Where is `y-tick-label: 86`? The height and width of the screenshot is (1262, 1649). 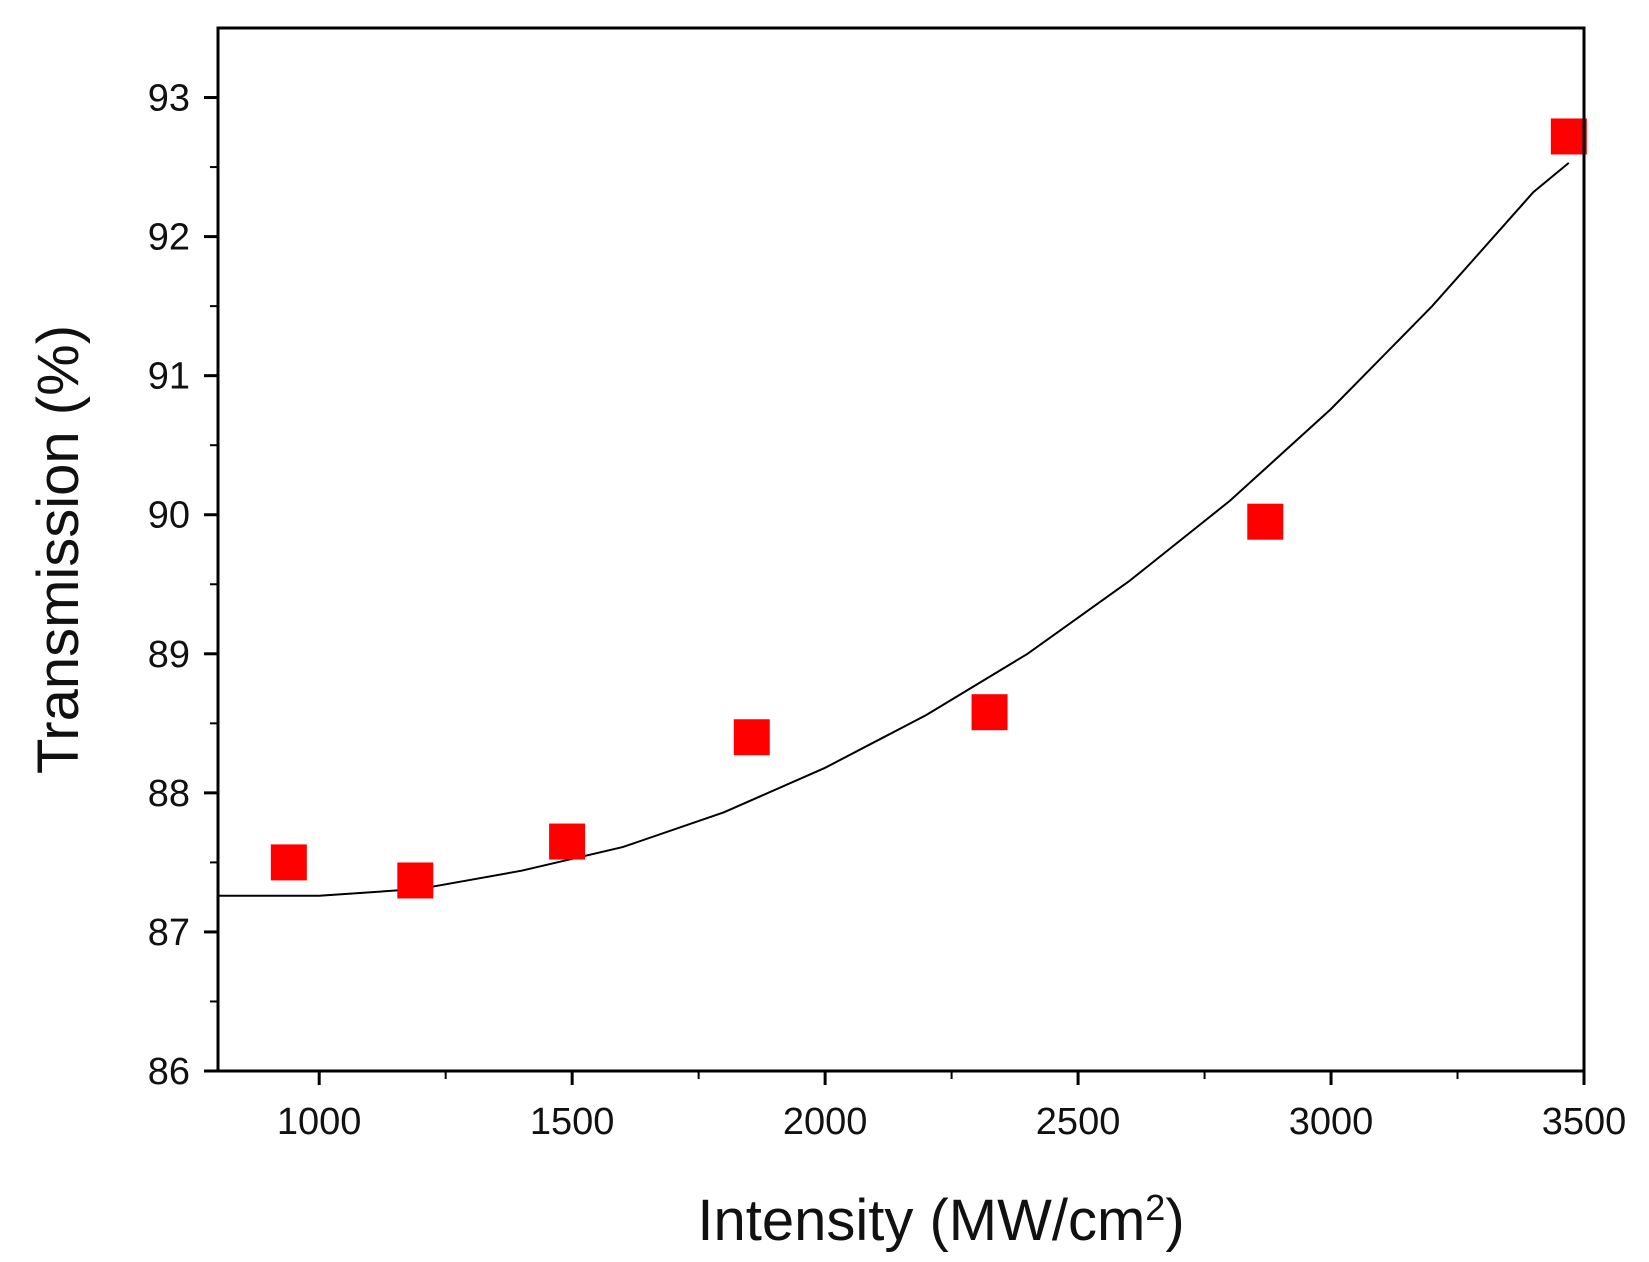
y-tick-label: 86 is located at coordinates (169, 1072).